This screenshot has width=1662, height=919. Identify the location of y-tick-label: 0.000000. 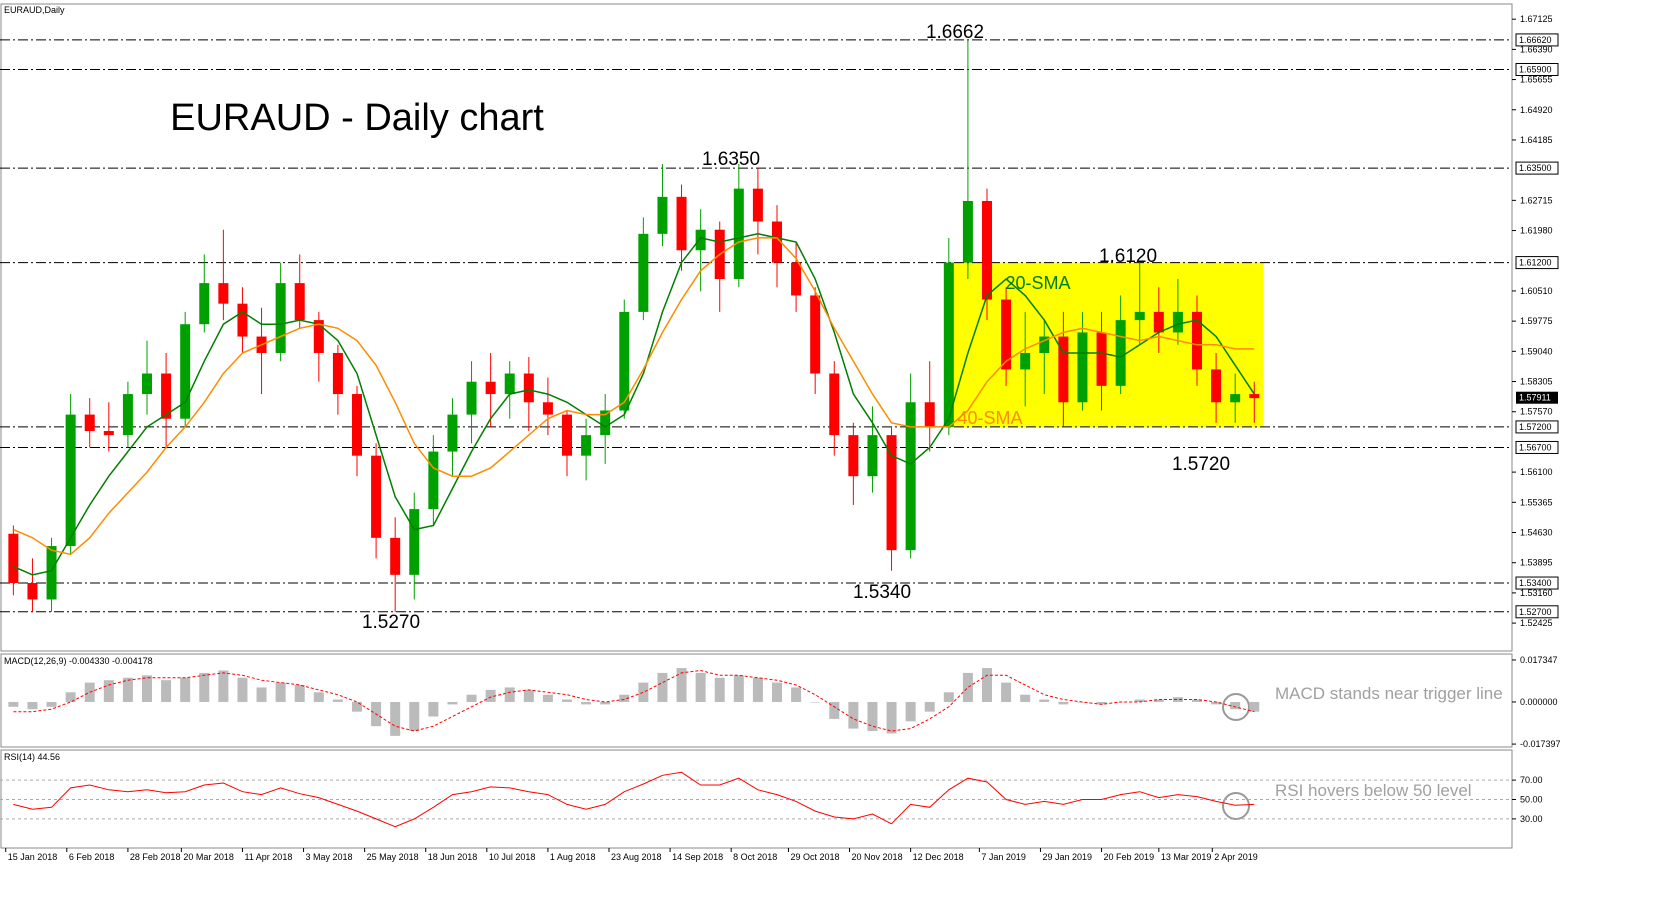
(1539, 702).